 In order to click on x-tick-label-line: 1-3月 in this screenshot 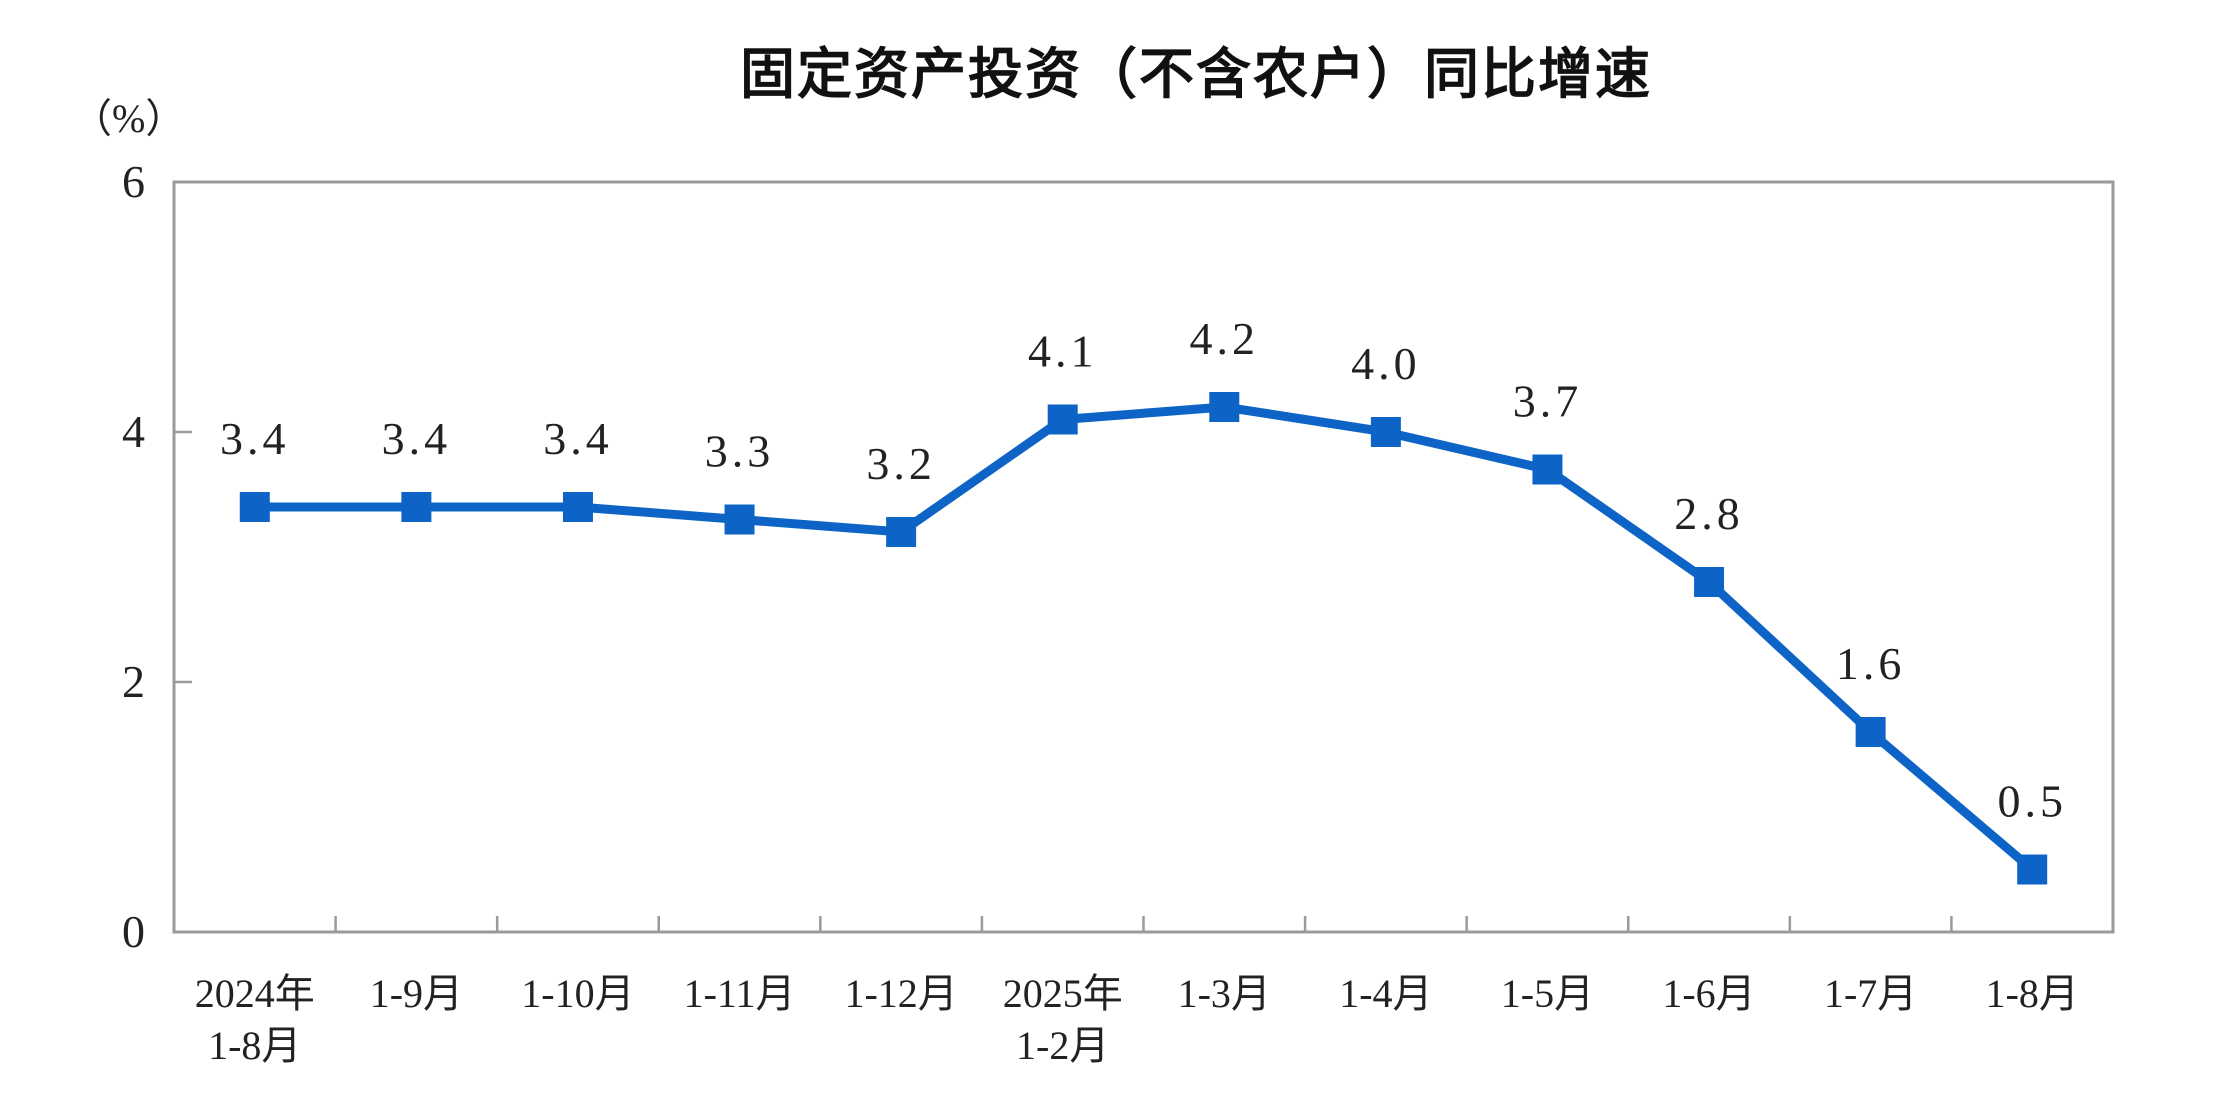, I will do `click(1224, 993)`.